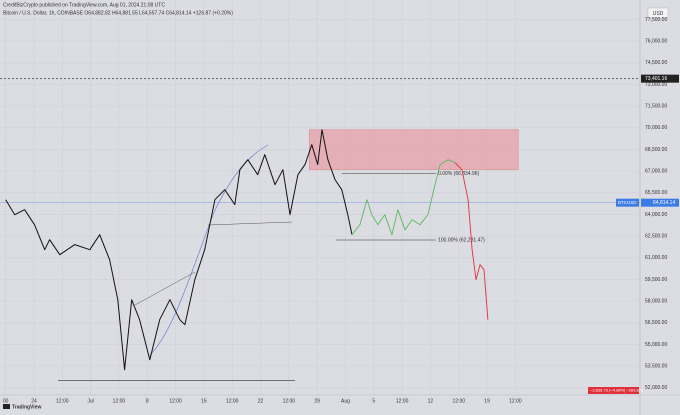  Describe the element at coordinates (458, 174) in the screenshot. I see `fib-label: 0.00% (66,834.96)` at that location.